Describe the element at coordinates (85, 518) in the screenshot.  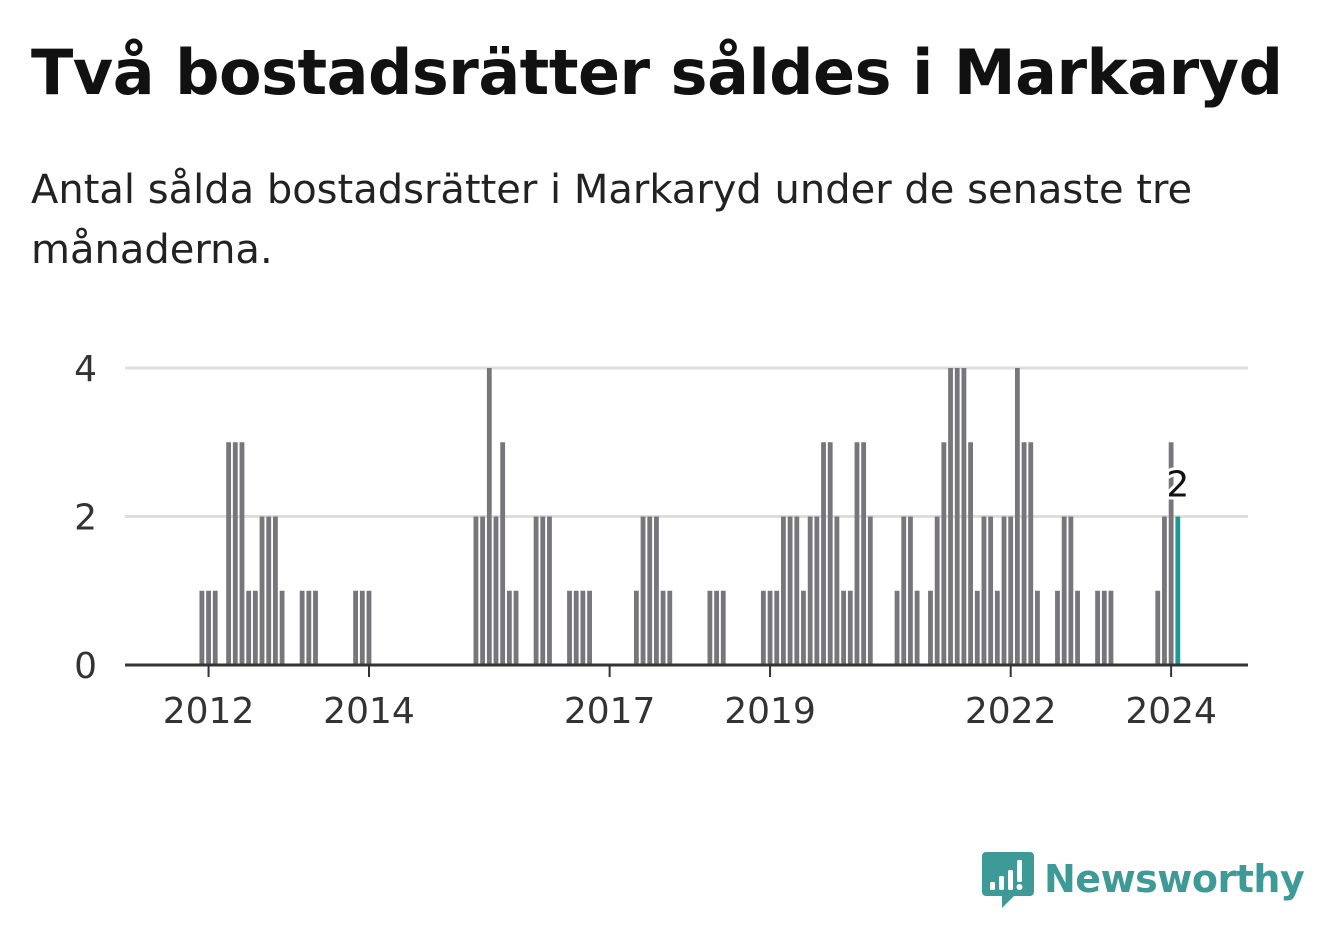
I see `y-tick-label: 2` at that location.